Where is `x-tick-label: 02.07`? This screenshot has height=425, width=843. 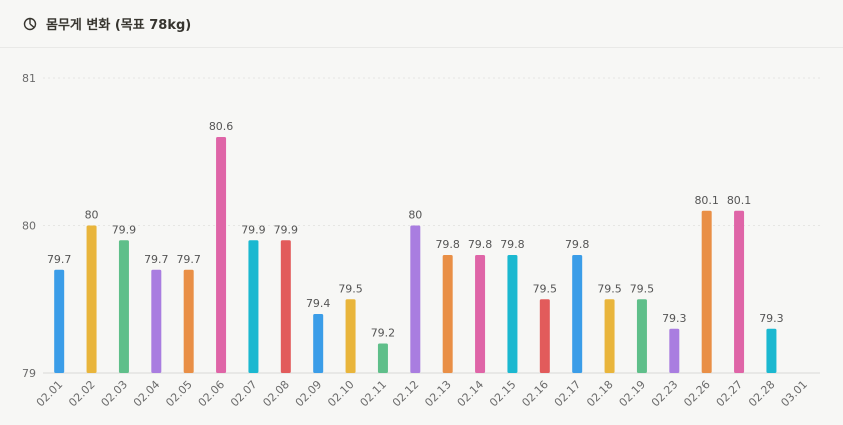
x-tick-label: 02.07 is located at coordinates (243, 393).